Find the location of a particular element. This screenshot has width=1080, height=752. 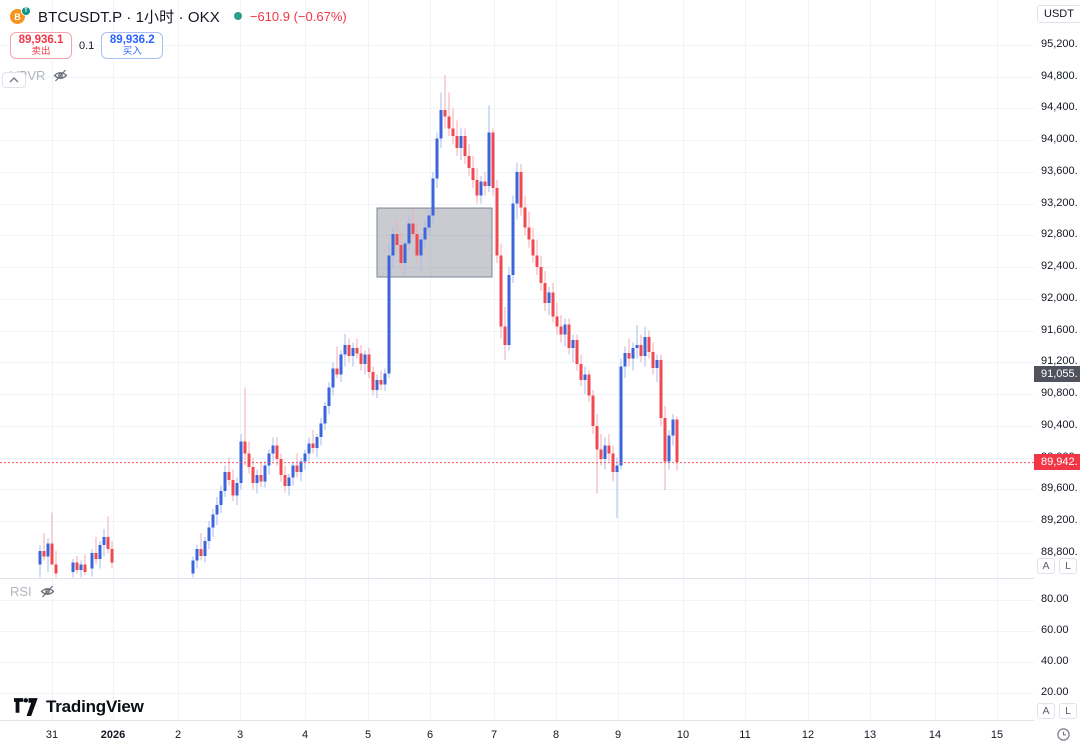

time-axis-label: 12 is located at coordinates (808, 735).